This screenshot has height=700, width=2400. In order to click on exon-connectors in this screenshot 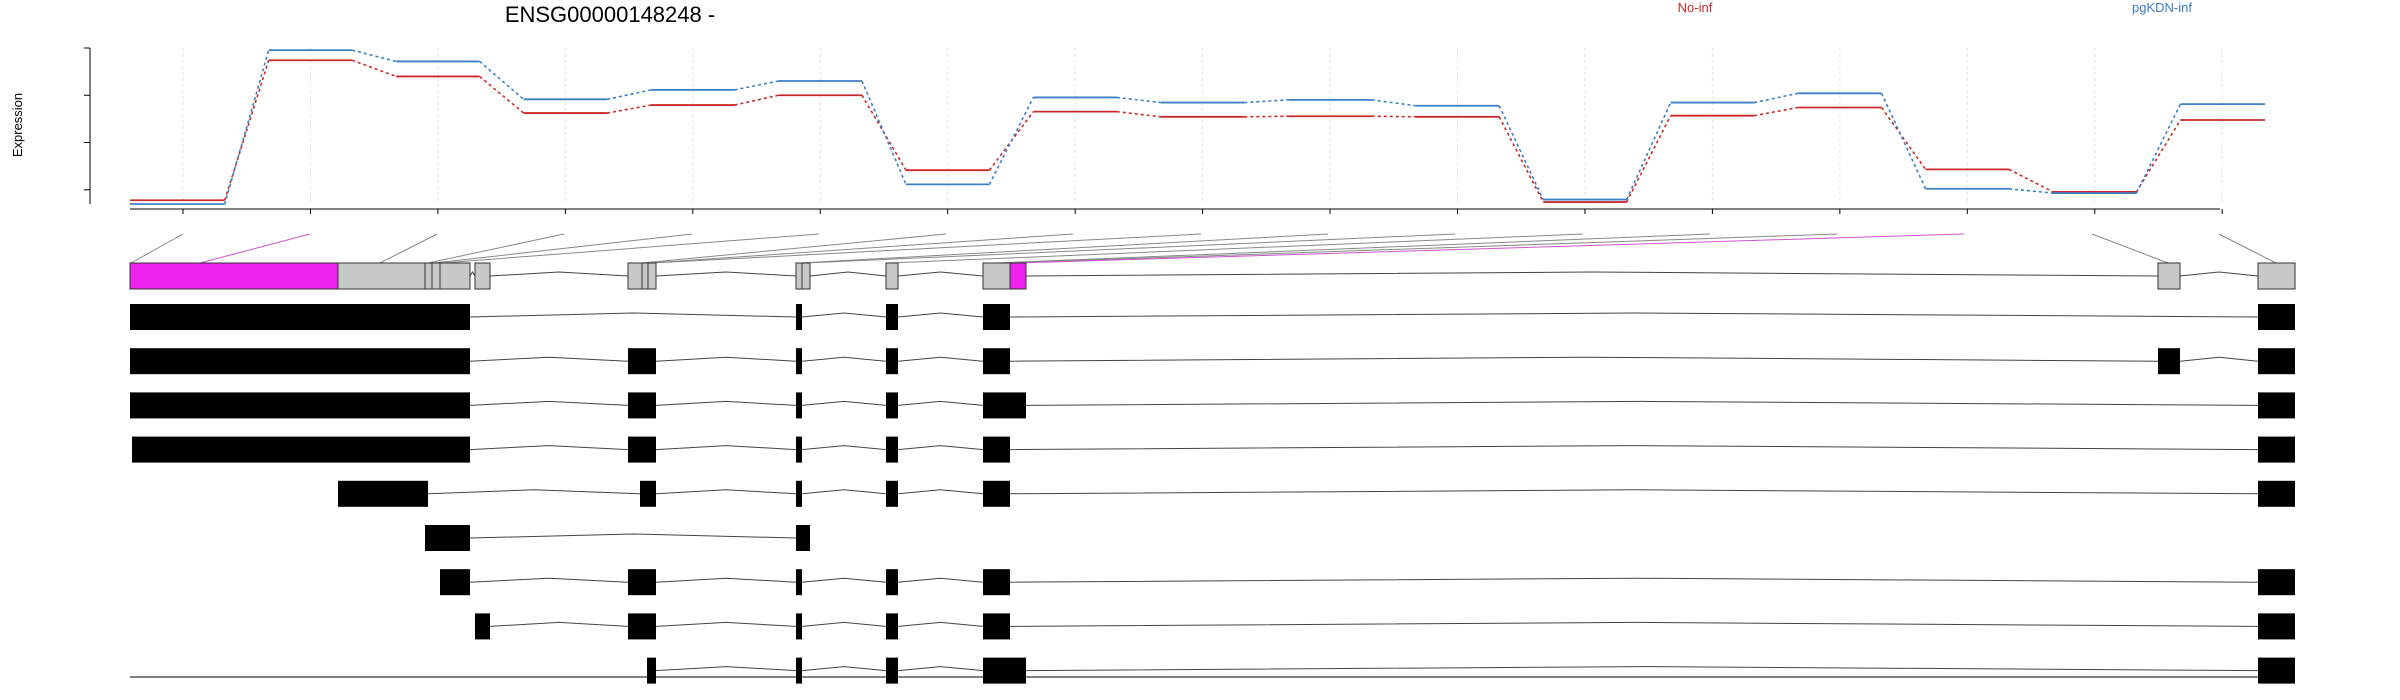, I will do `click(1203, 248)`.